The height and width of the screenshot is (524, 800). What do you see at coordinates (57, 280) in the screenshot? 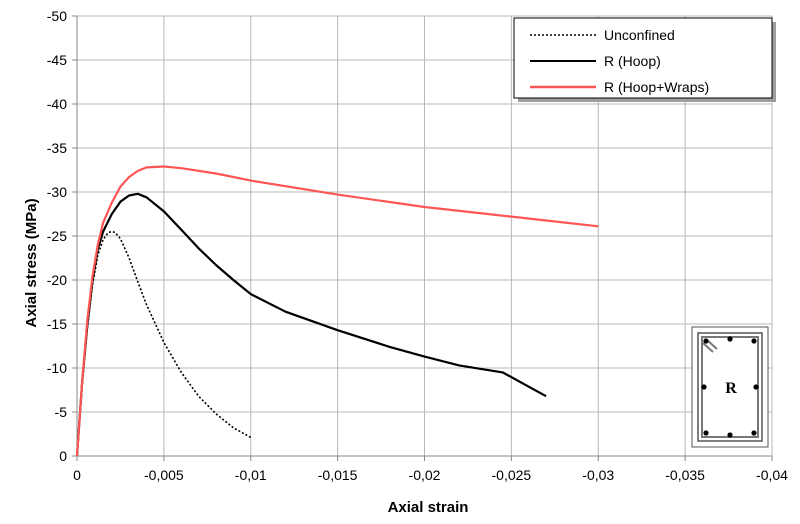
I see `y-tick-label: -20` at bounding box center [57, 280].